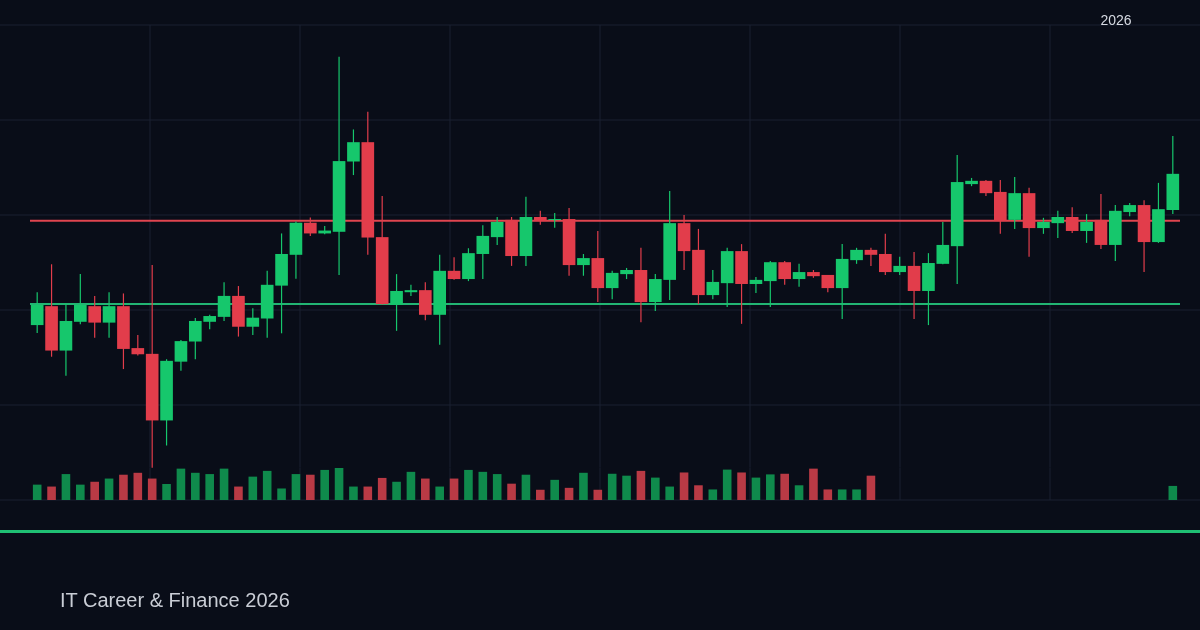  I want to click on text: IT Career & Finance 2026, so click(175, 600).